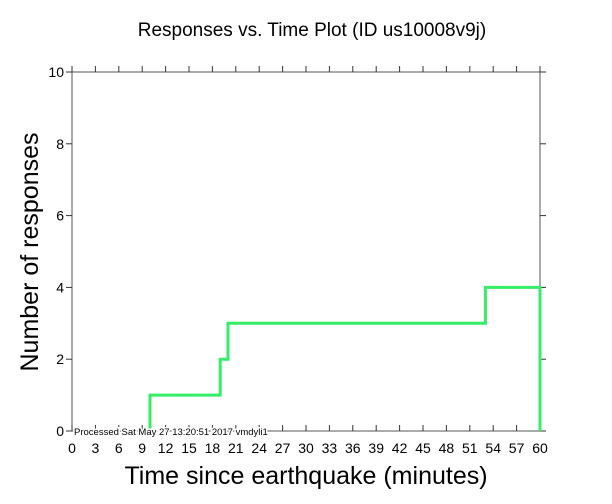 This screenshot has width=612, height=504. Describe the element at coordinates (119, 448) in the screenshot. I see `x-tick-label: 6` at that location.